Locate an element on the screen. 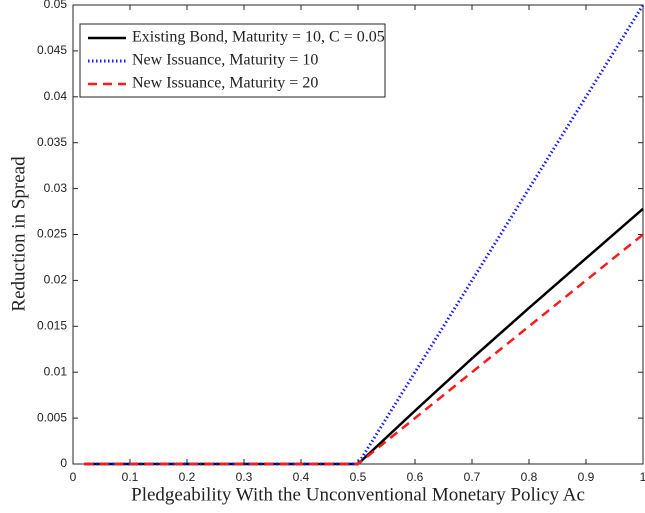  y-tick-label: 0.025 is located at coordinates (52, 234).